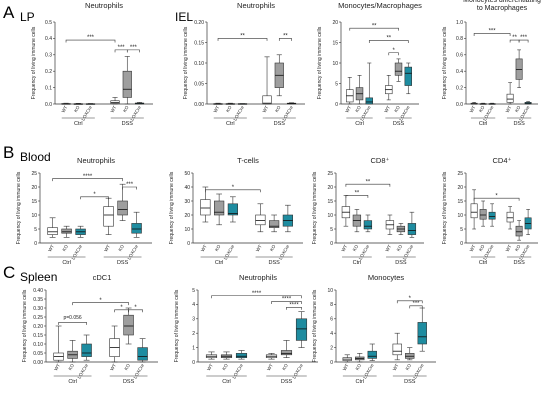  Describe the element at coordinates (331, 320) in the screenshot. I see `y-tick-label: 6` at that location.